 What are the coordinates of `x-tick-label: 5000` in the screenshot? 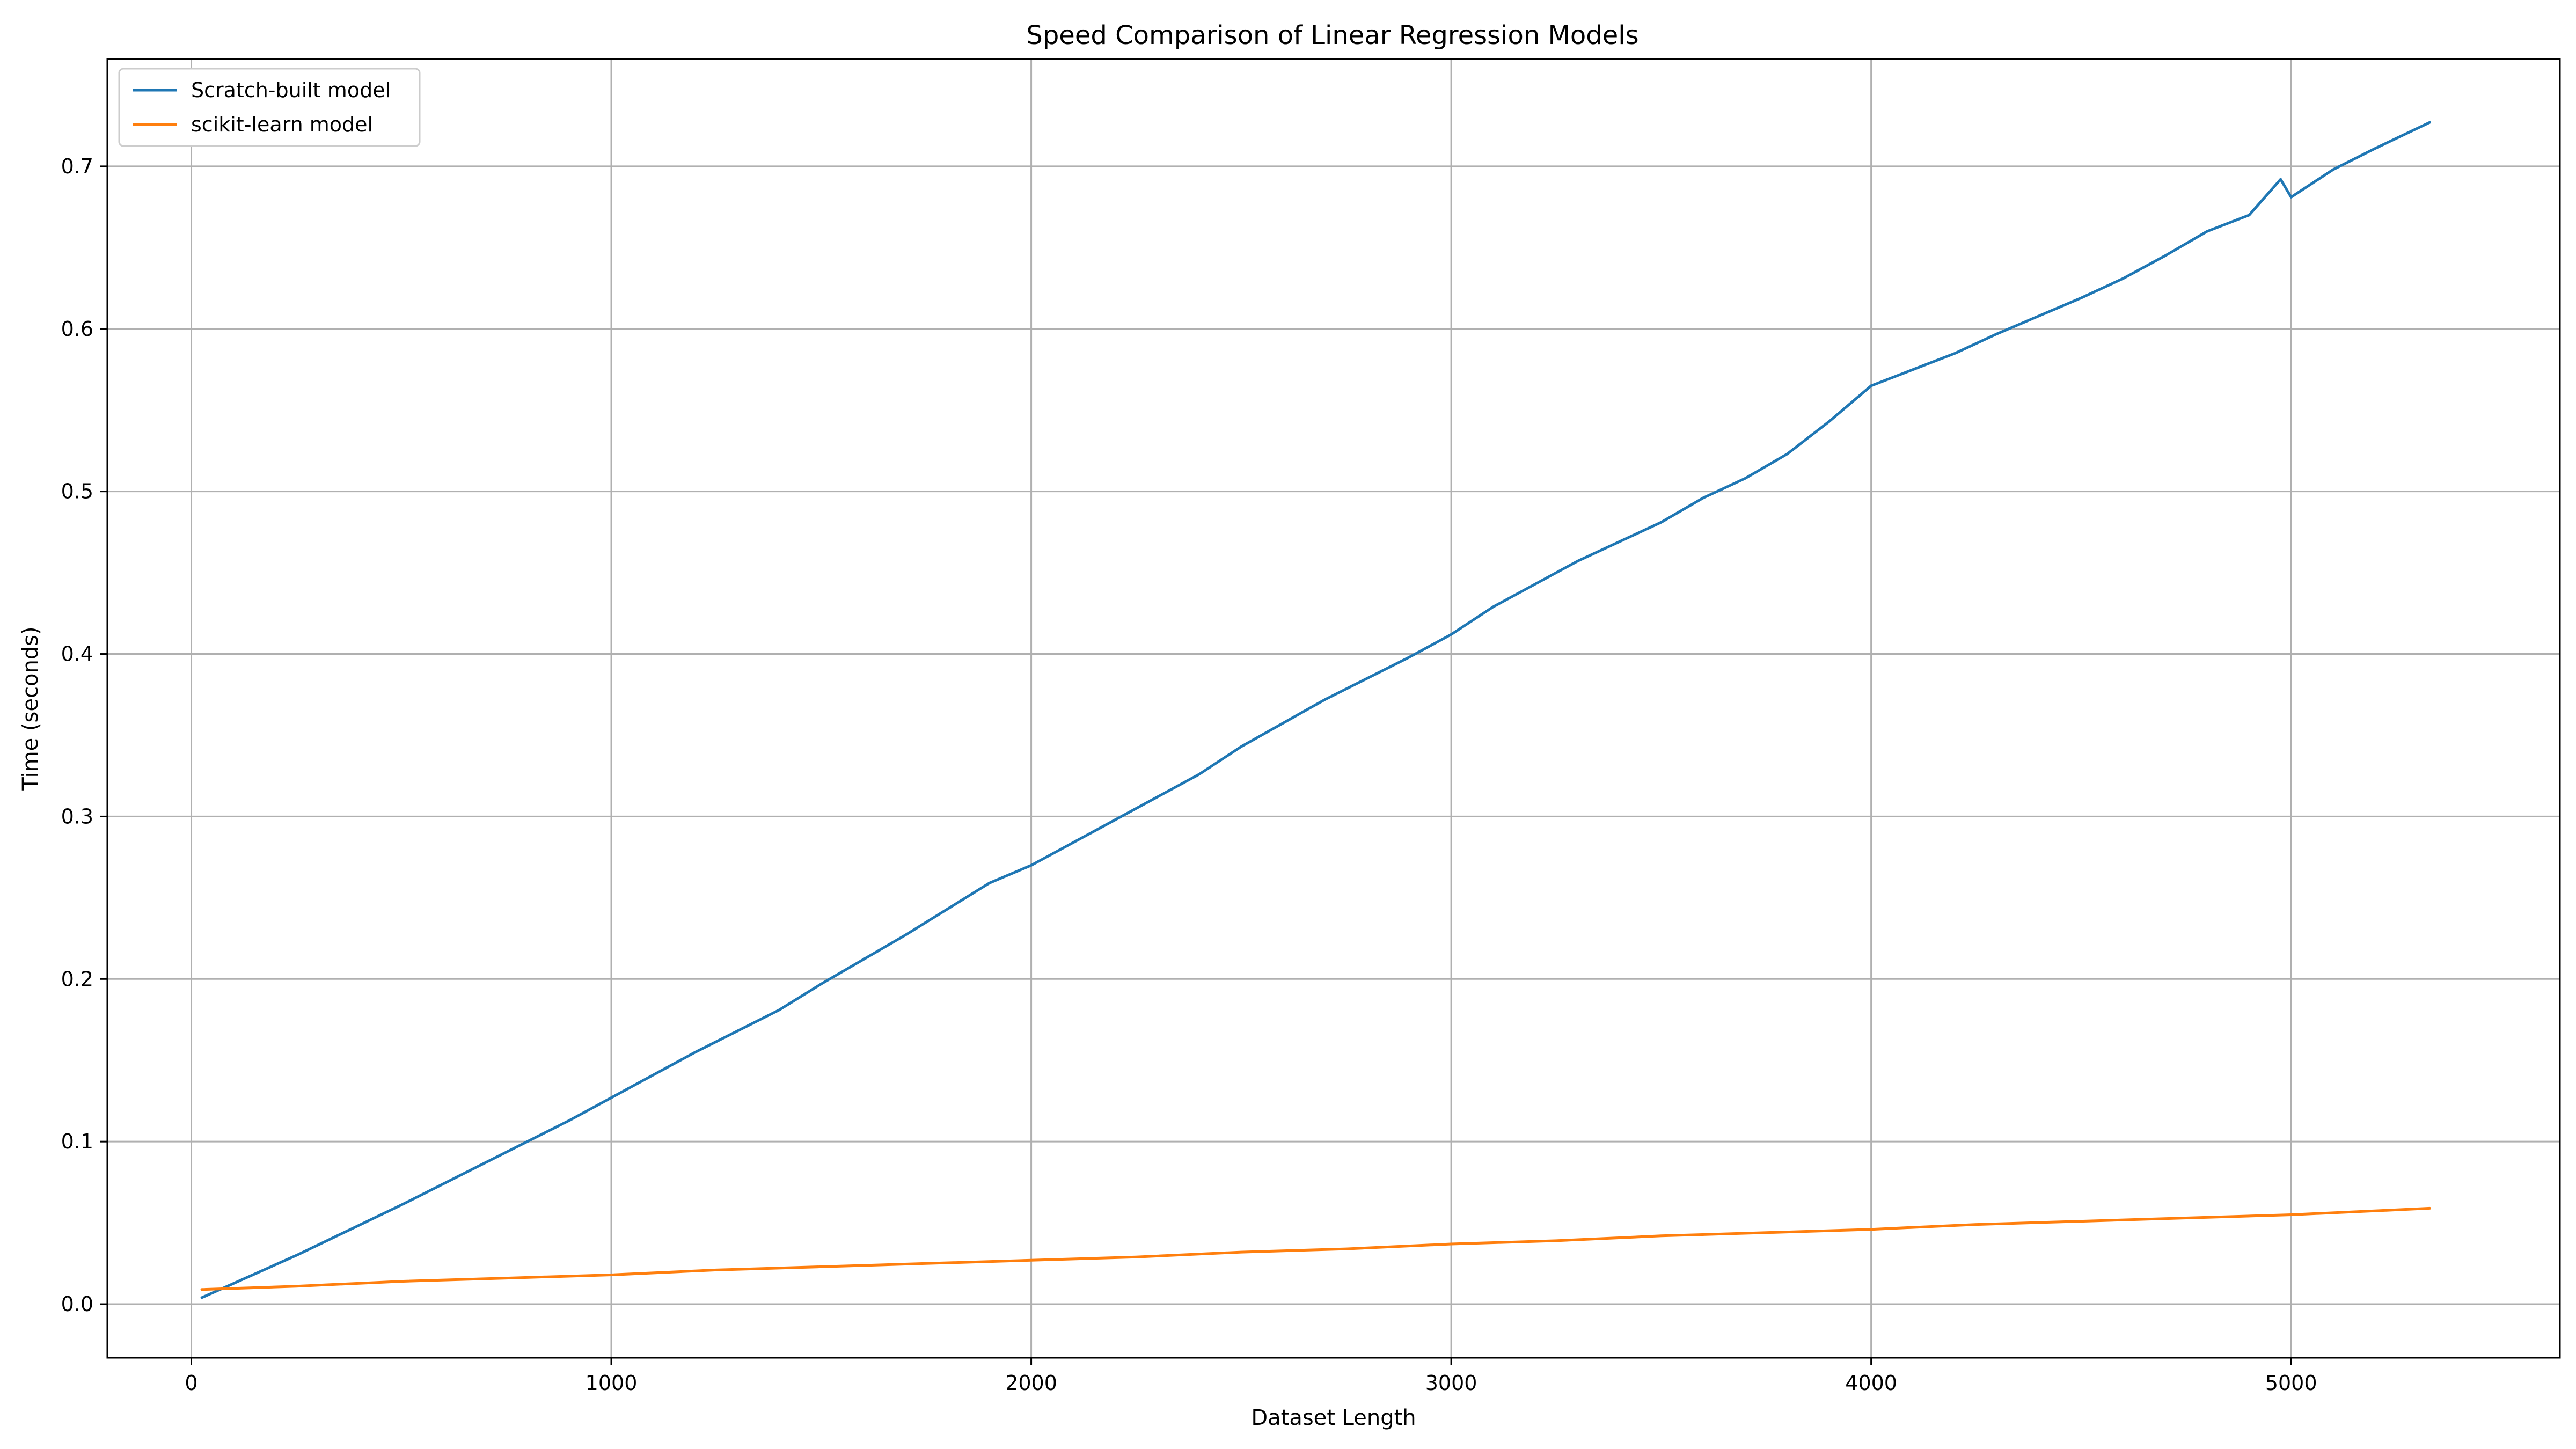 It's located at (2291, 1383).